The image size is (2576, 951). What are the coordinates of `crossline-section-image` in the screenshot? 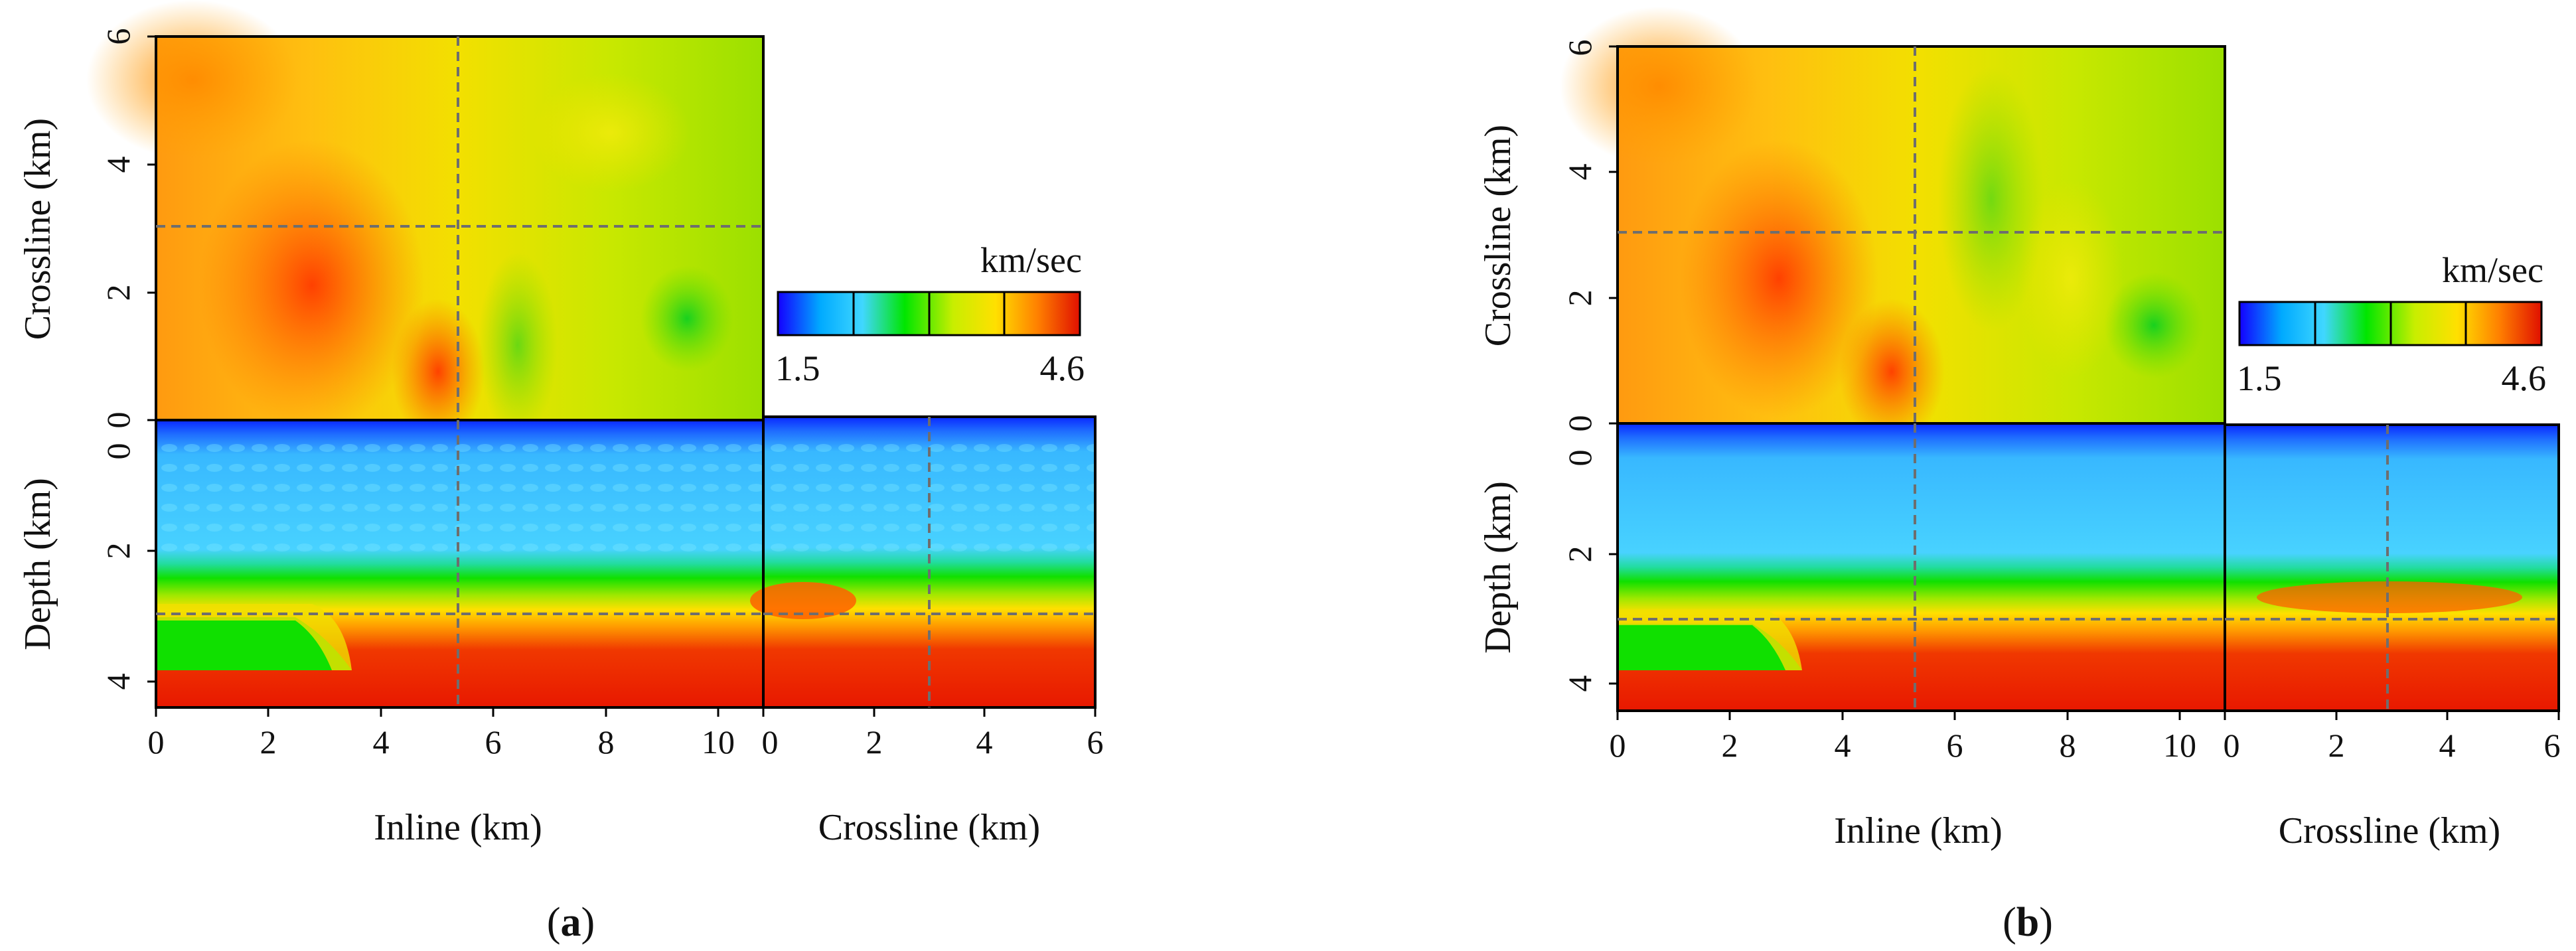 It's located at (2392, 568).